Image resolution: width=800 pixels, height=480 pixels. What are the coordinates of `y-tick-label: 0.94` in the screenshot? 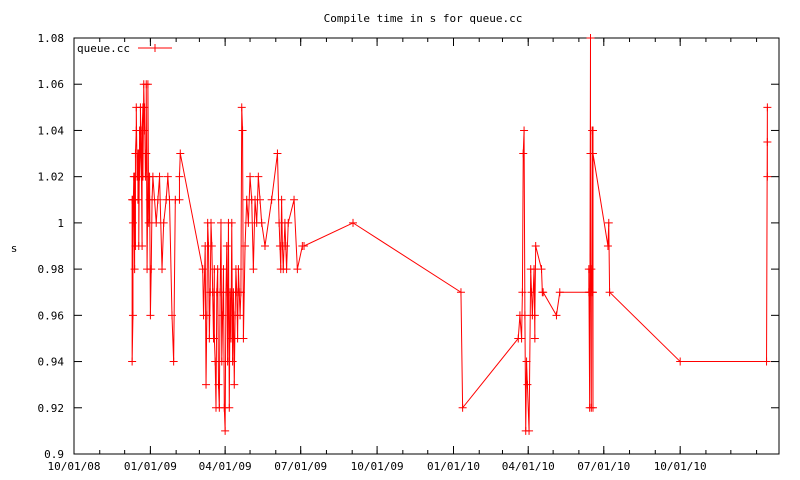 It's located at (51, 362).